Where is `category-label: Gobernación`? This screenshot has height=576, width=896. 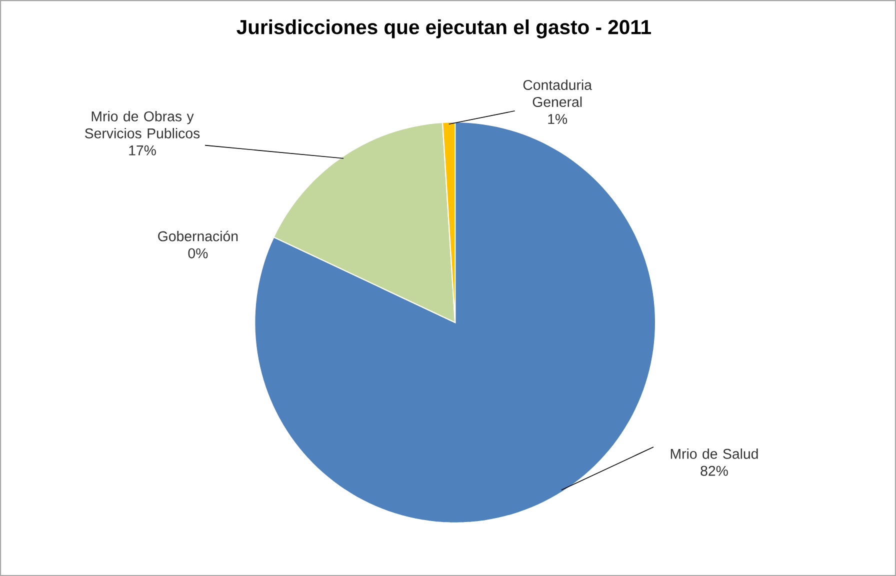 category-label: Gobernación is located at coordinates (198, 236).